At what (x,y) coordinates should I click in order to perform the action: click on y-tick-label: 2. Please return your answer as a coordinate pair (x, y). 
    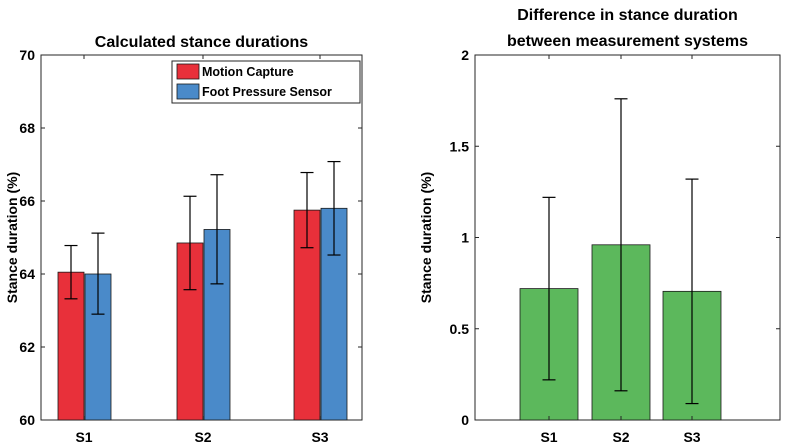
    Looking at the image, I should click on (465, 55).